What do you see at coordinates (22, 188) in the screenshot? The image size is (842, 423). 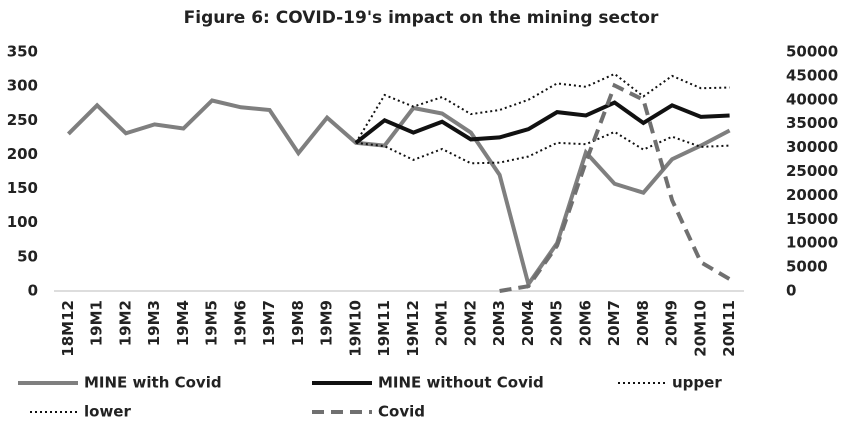 I see `y-tick-label: 150` at bounding box center [22, 188].